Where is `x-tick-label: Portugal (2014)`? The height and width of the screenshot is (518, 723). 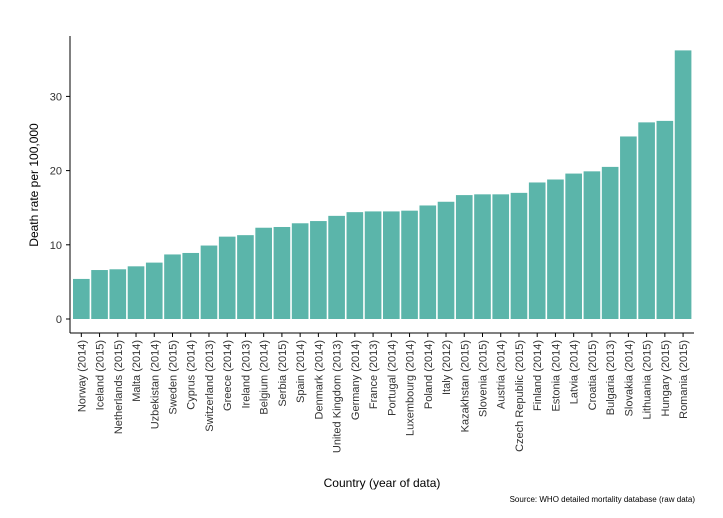 x-tick-label: Portugal (2014) is located at coordinates (392, 378).